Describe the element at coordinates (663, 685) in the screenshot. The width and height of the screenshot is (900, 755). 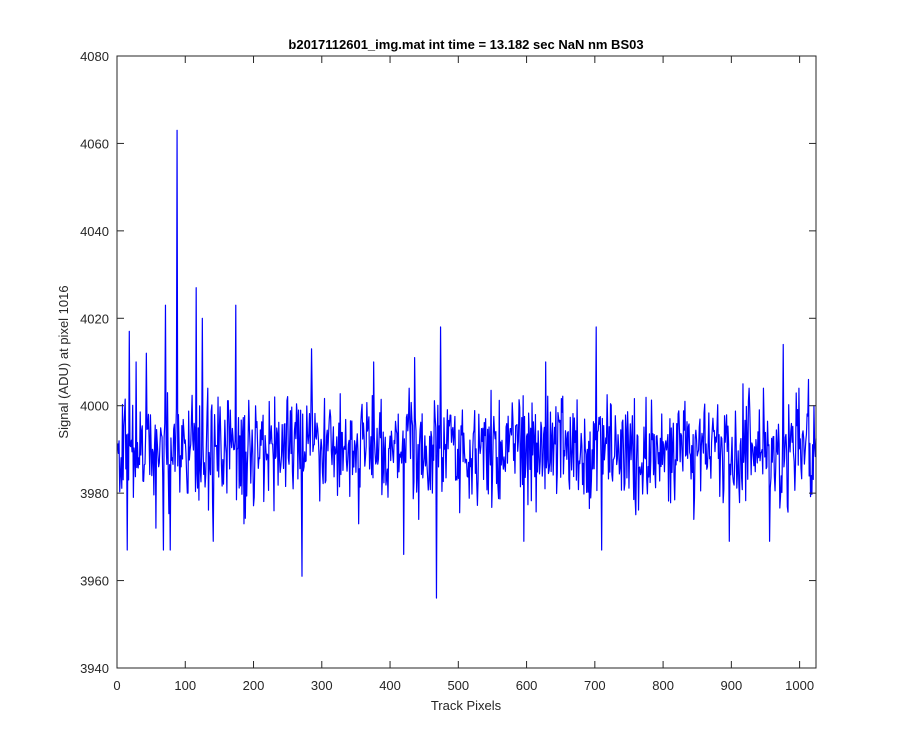
I see `x-tick-label: 800` at that location.